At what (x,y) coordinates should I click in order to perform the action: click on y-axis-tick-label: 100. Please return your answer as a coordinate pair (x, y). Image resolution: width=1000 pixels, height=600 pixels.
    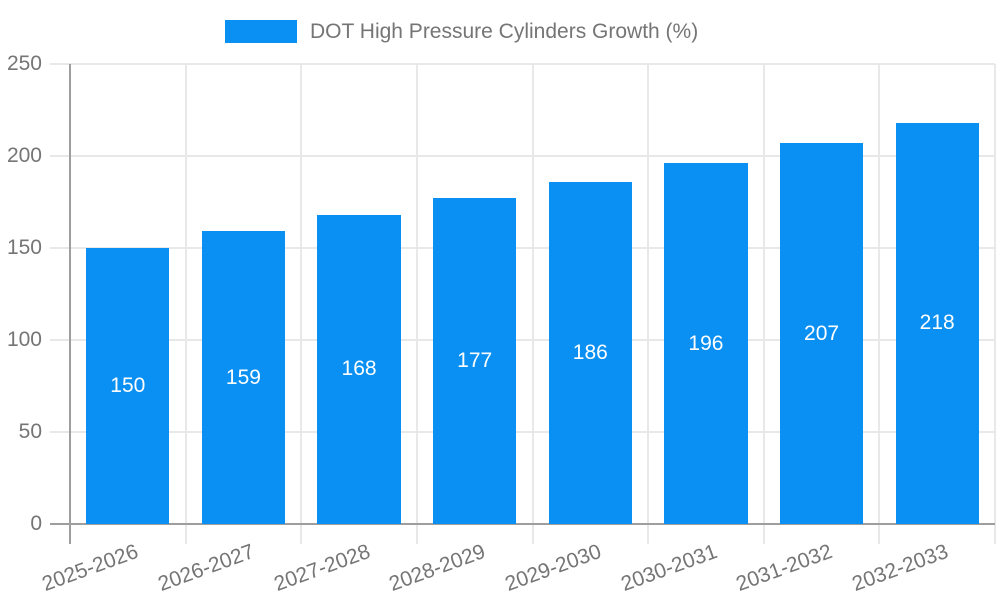
    Looking at the image, I should click on (24, 339).